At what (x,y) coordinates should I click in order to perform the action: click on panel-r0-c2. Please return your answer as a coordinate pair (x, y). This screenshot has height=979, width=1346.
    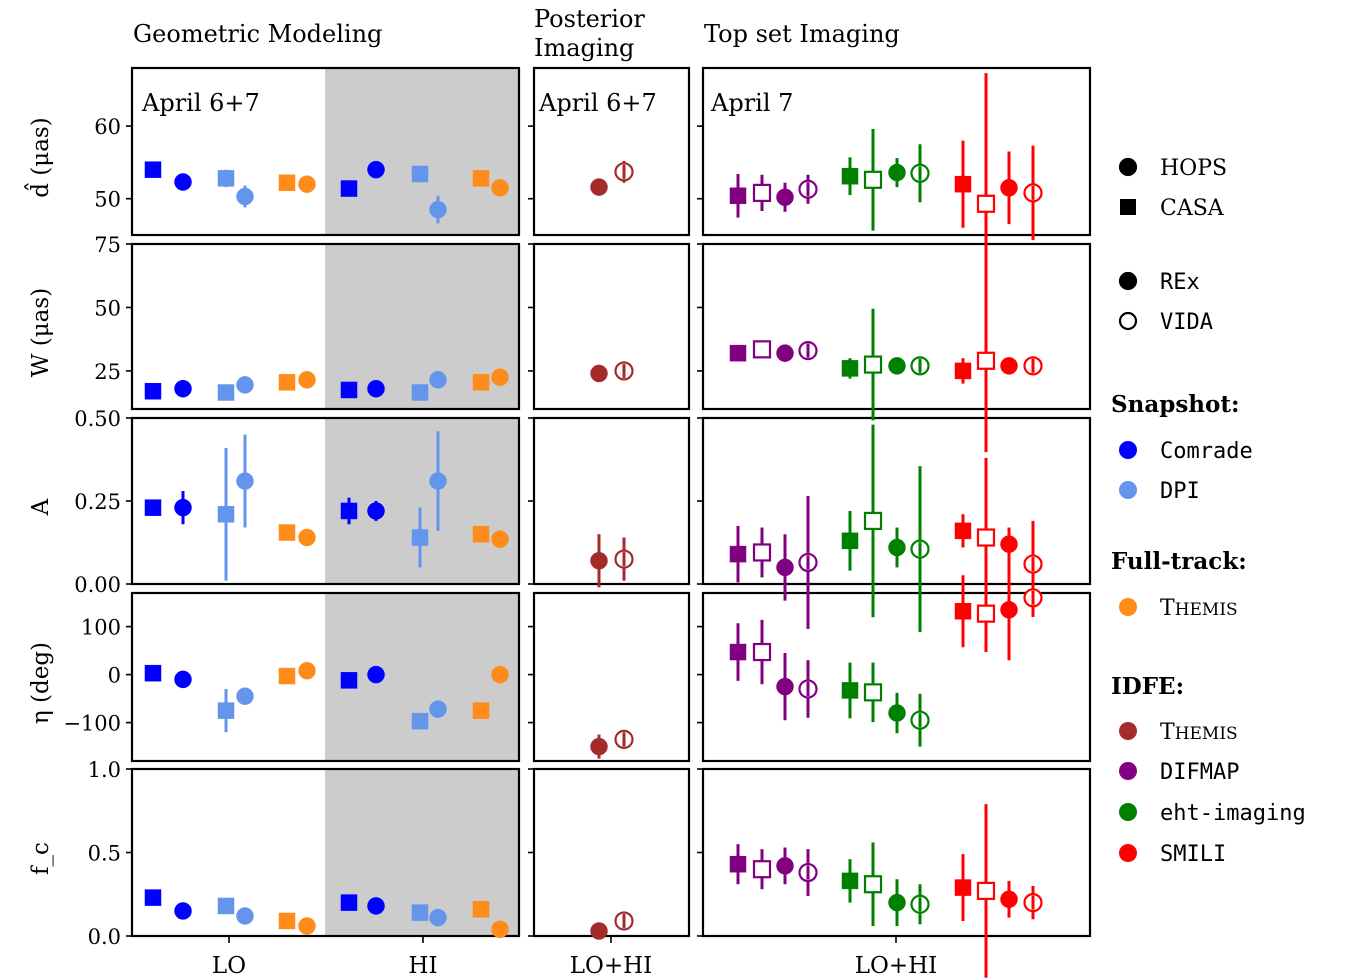
    Looking at the image, I should click on (894, 151).